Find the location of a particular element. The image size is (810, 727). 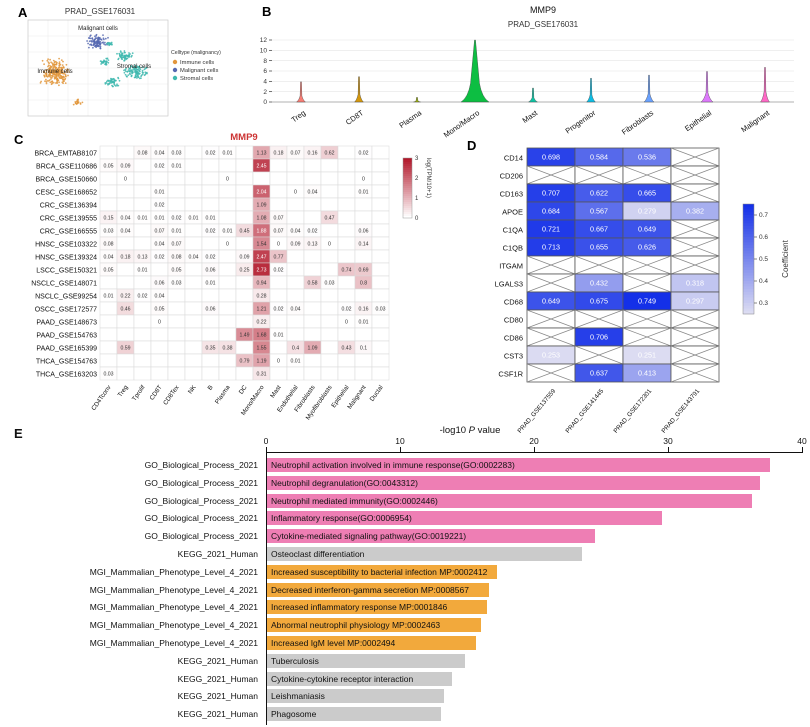

colorbar-tick-label: 3 is located at coordinates (417, 159).